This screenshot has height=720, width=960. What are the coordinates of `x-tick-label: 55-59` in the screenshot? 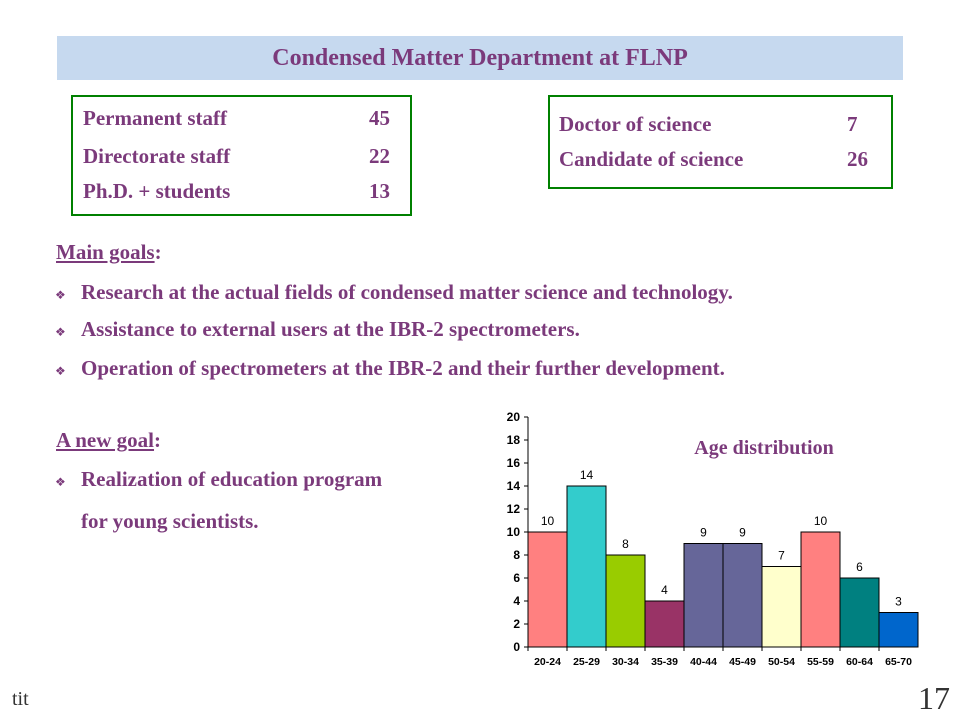 It's located at (820, 662).